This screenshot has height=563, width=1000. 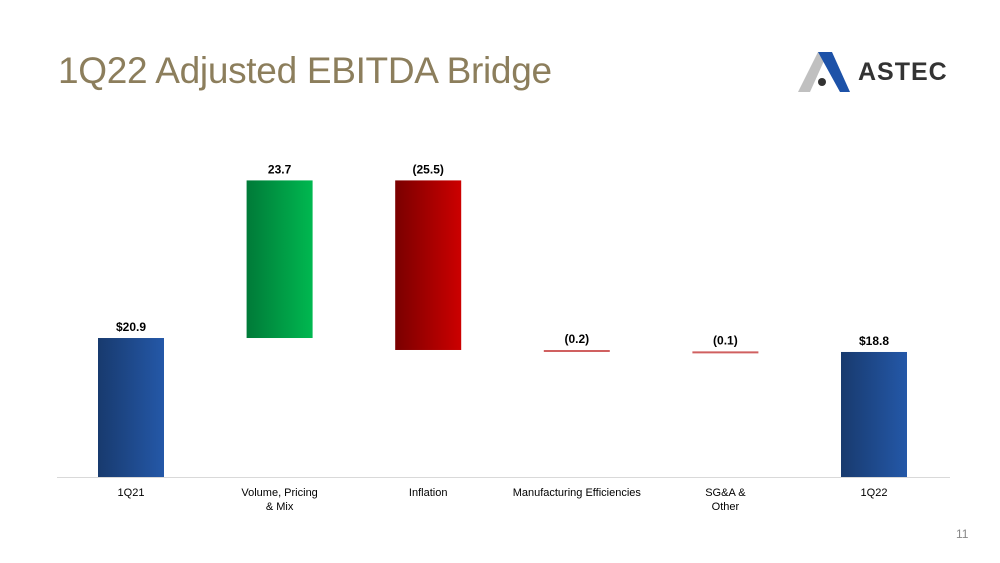 I want to click on data-label: (0.1), so click(x=725, y=340).